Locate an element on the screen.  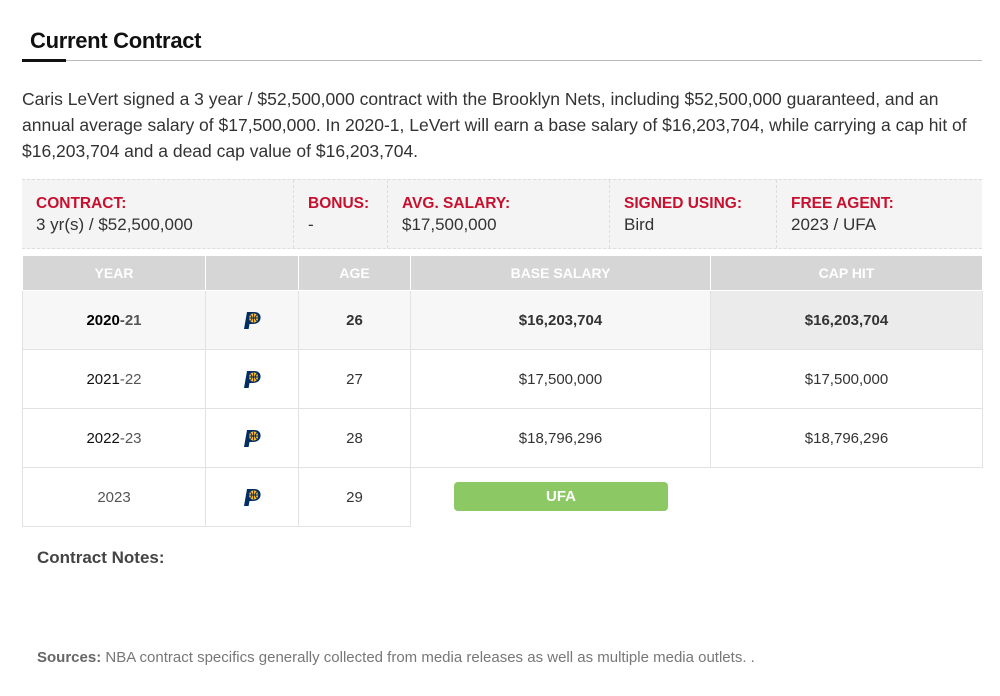
cap-hit-cell: $17,500,000 is located at coordinates (846, 379).